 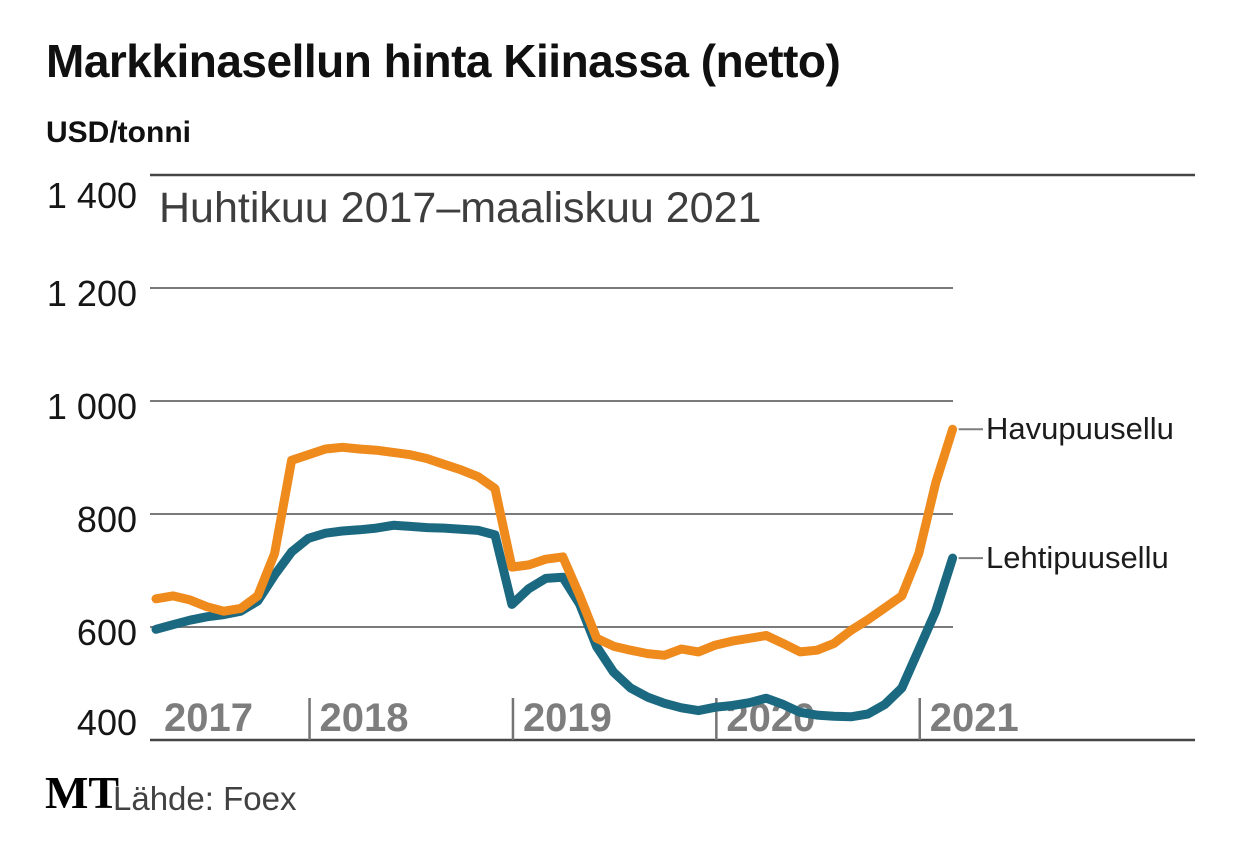 What do you see at coordinates (1077, 558) in the screenshot?
I see `legend-label-lehtipuusellu: Lehtipuusellu` at bounding box center [1077, 558].